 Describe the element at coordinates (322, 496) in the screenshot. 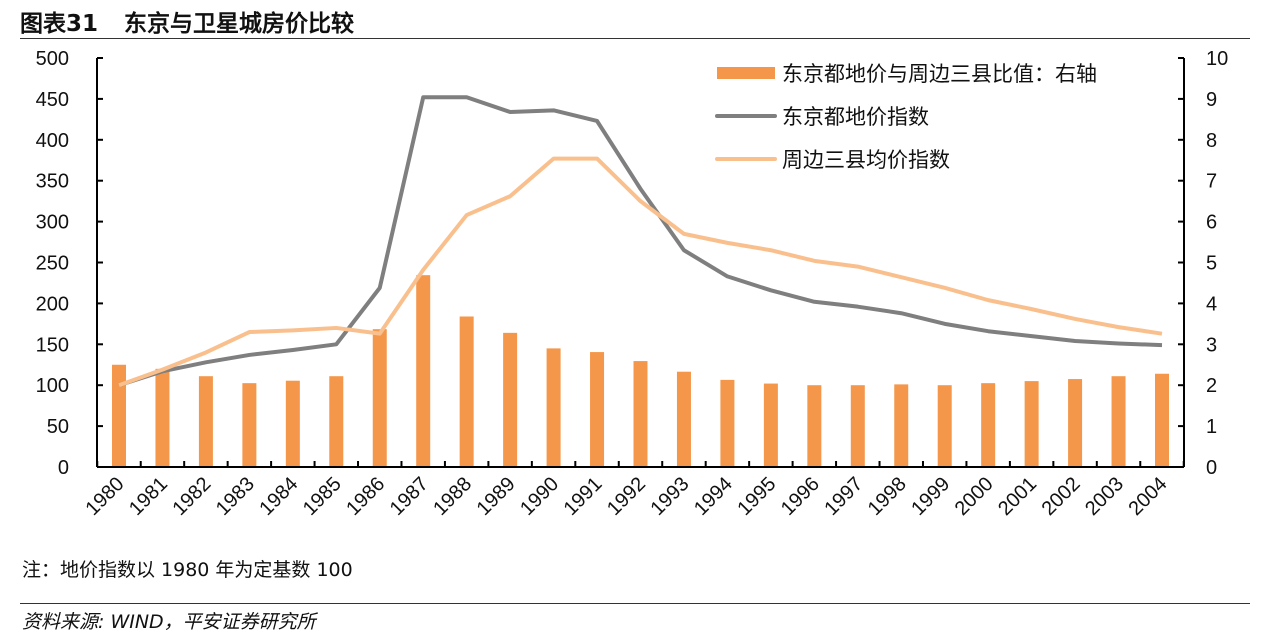

I see `x-tick-label: 1985` at that location.